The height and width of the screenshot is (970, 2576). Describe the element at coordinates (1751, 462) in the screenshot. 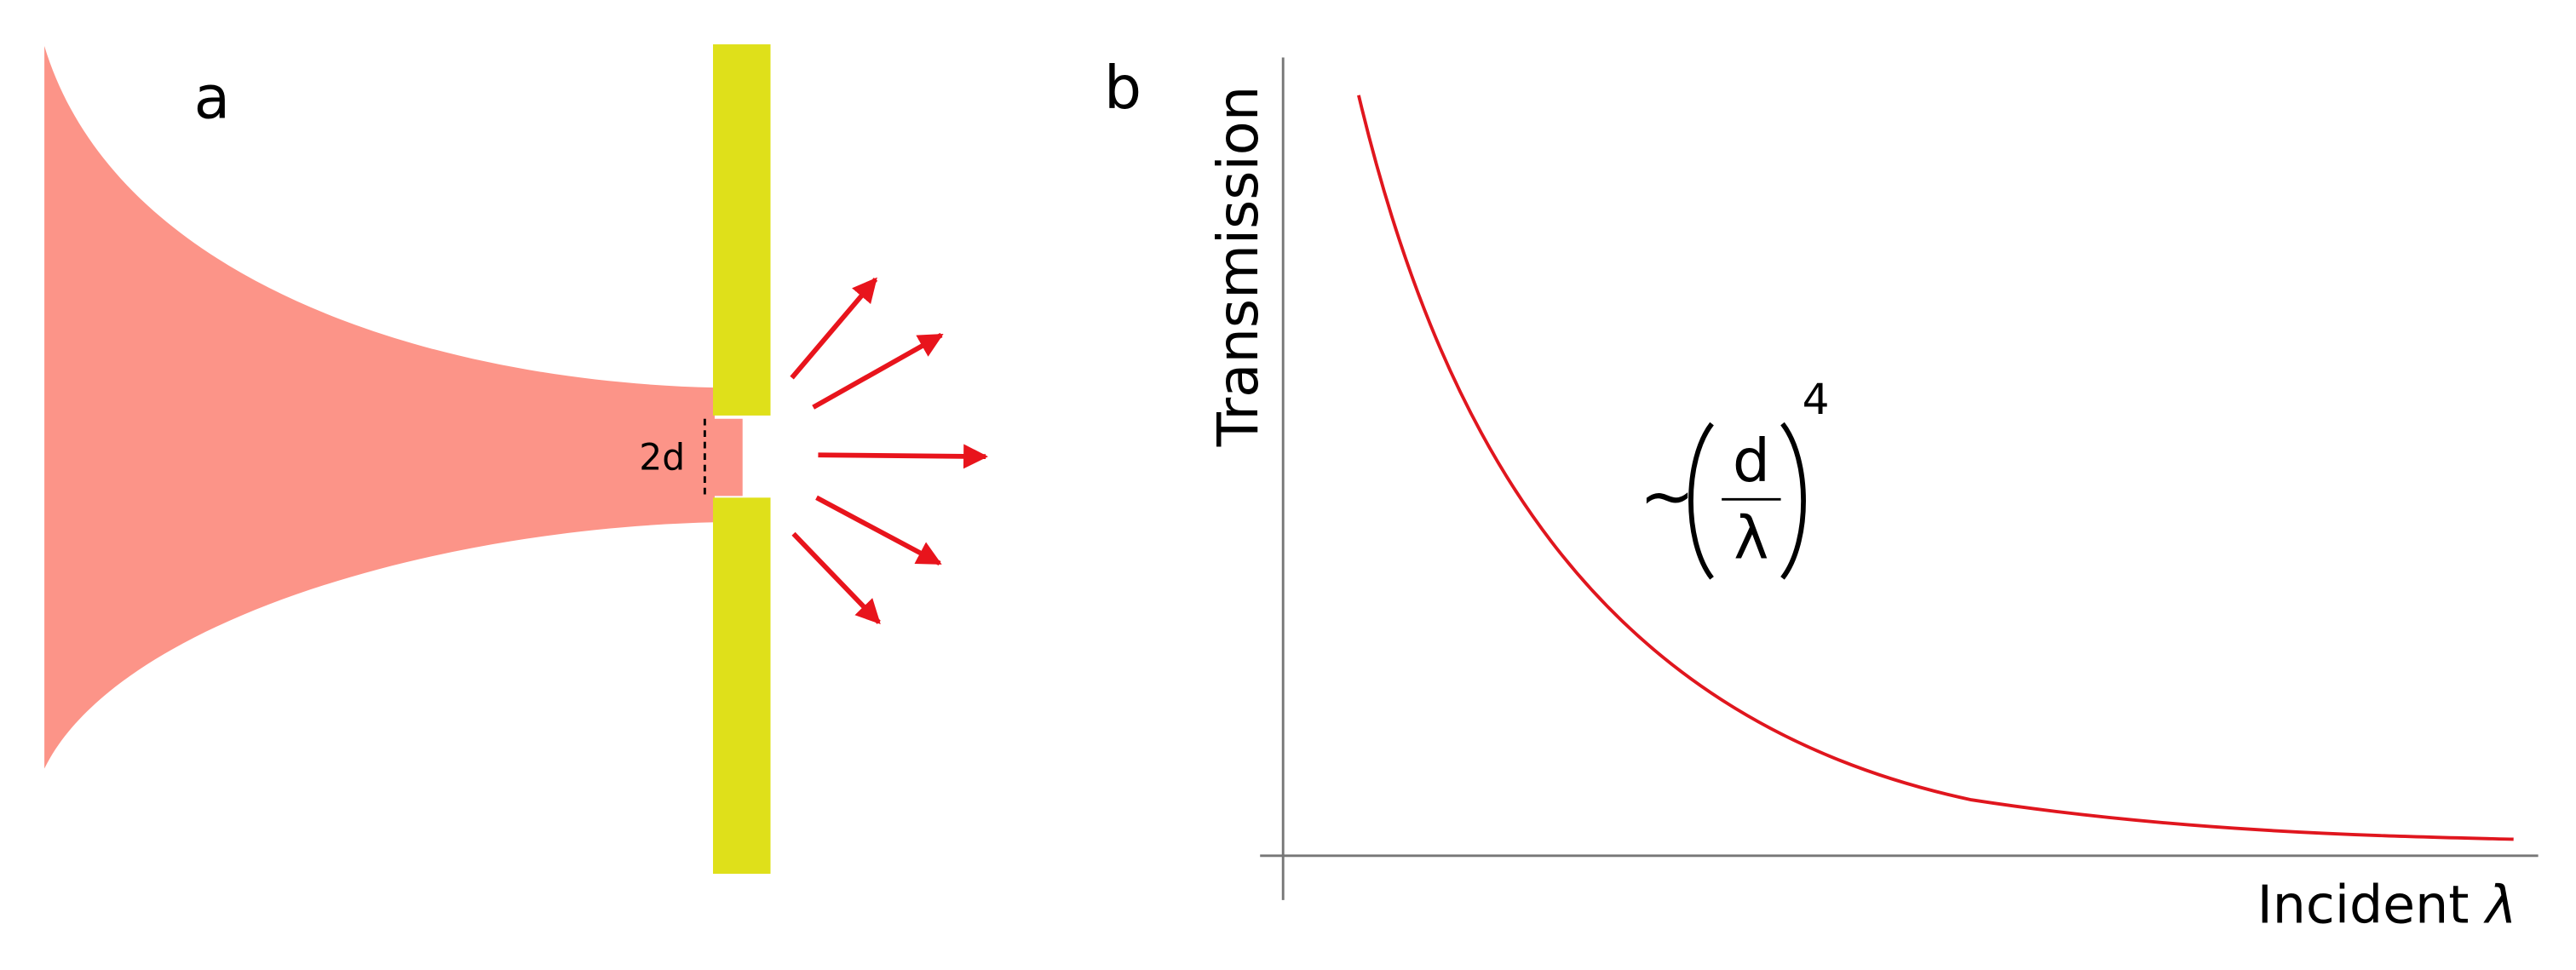

I see `formula-numerator: d` at that location.